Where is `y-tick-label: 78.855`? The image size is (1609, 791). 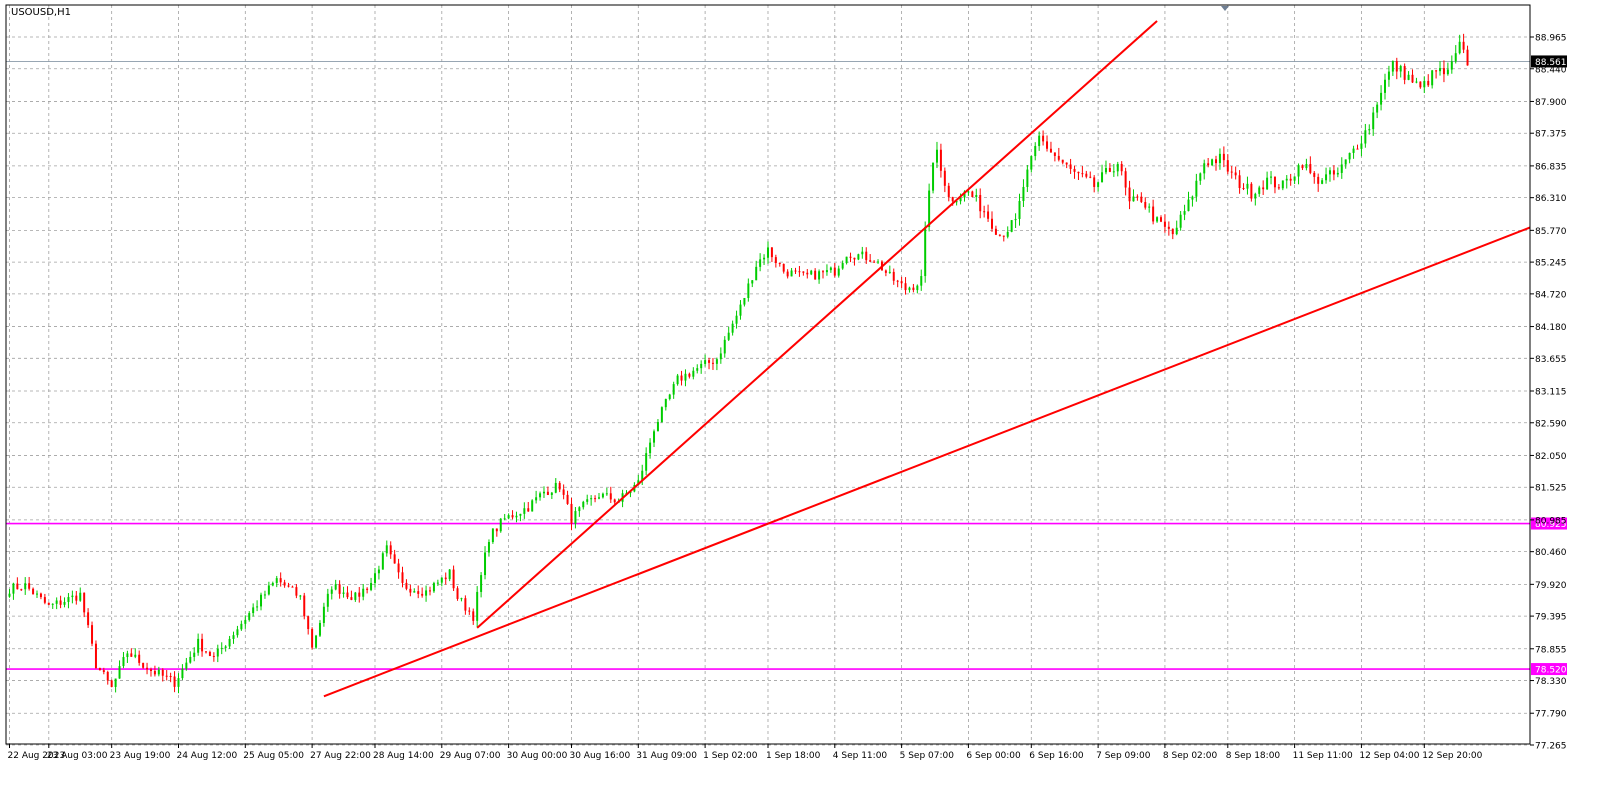
y-tick-label: 78.855 is located at coordinates (1551, 650).